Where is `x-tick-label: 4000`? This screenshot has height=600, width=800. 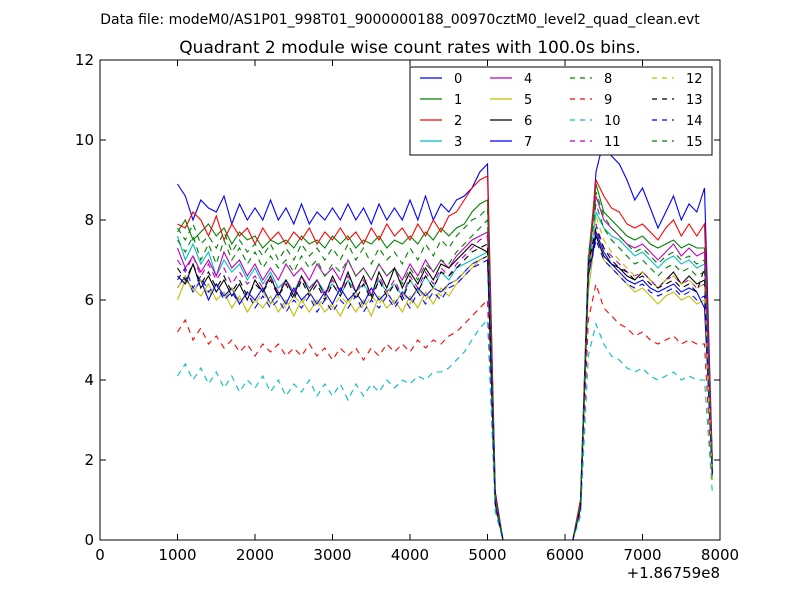 x-tick-label: 4000 is located at coordinates (410, 555).